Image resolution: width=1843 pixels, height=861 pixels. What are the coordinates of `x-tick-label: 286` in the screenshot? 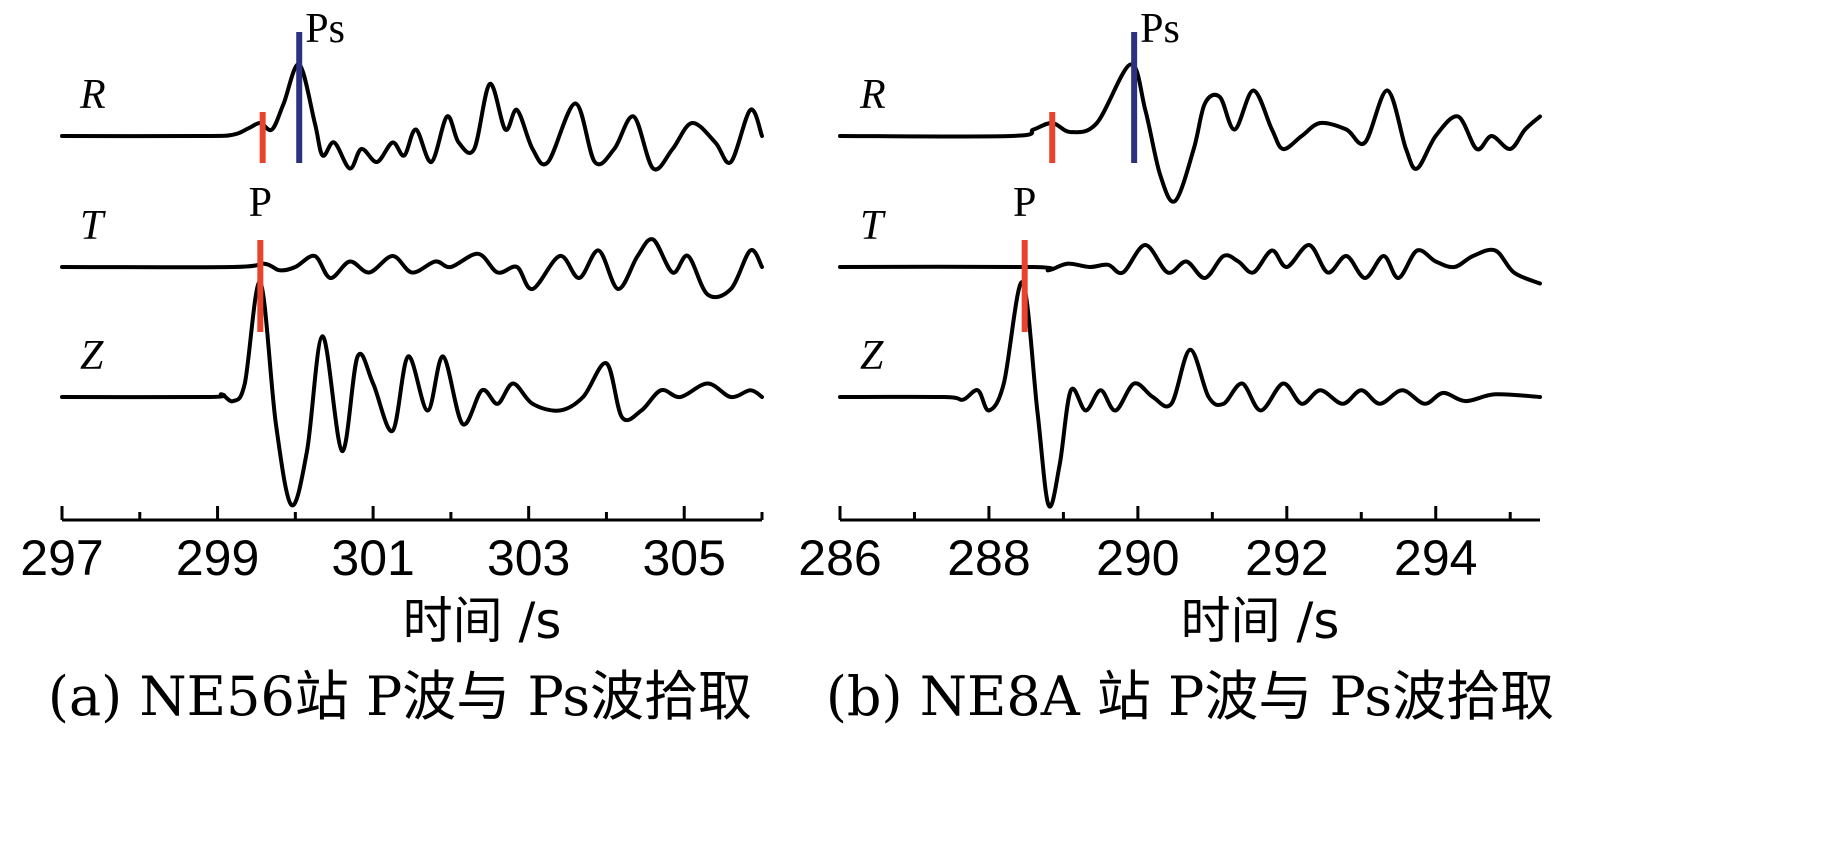 It's located at (839, 558).